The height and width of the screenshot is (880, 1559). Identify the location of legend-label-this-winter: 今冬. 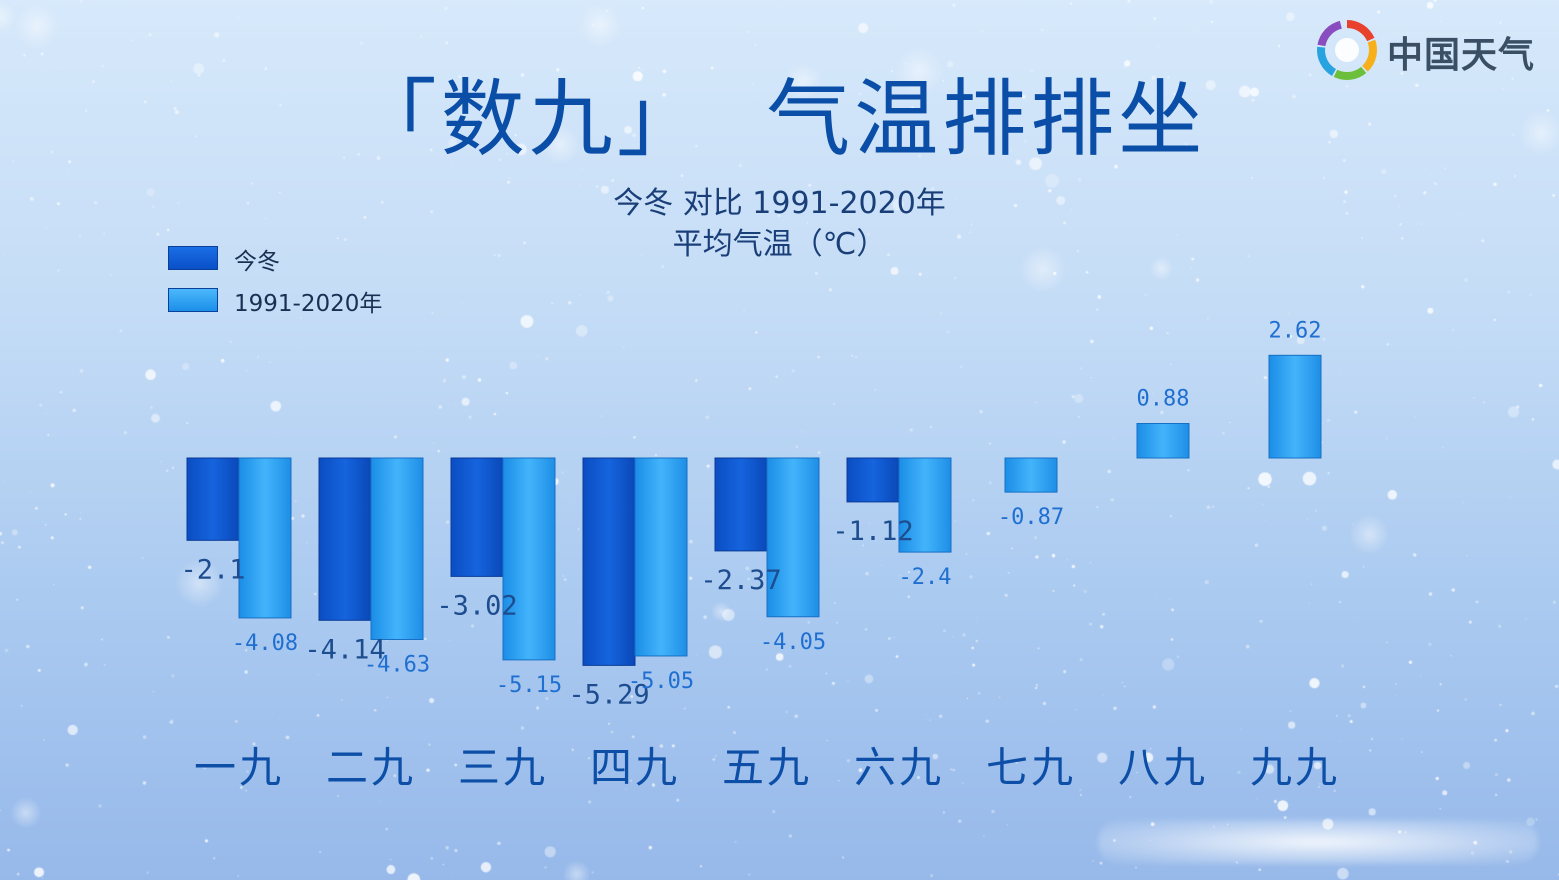
(257, 262).